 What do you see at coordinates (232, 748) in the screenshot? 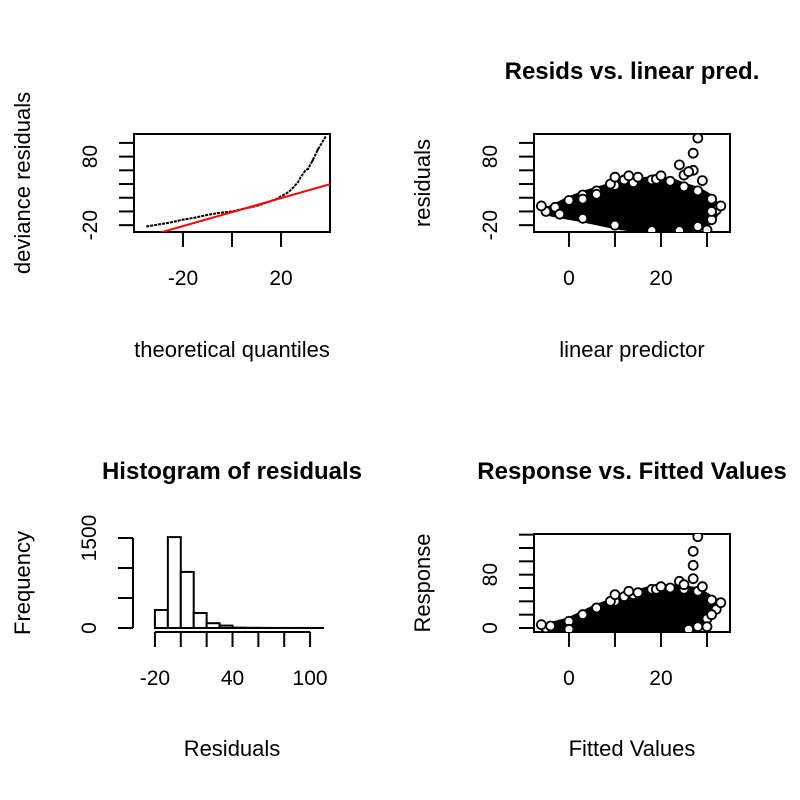
I see `panel3-xlabel: Residuals` at bounding box center [232, 748].